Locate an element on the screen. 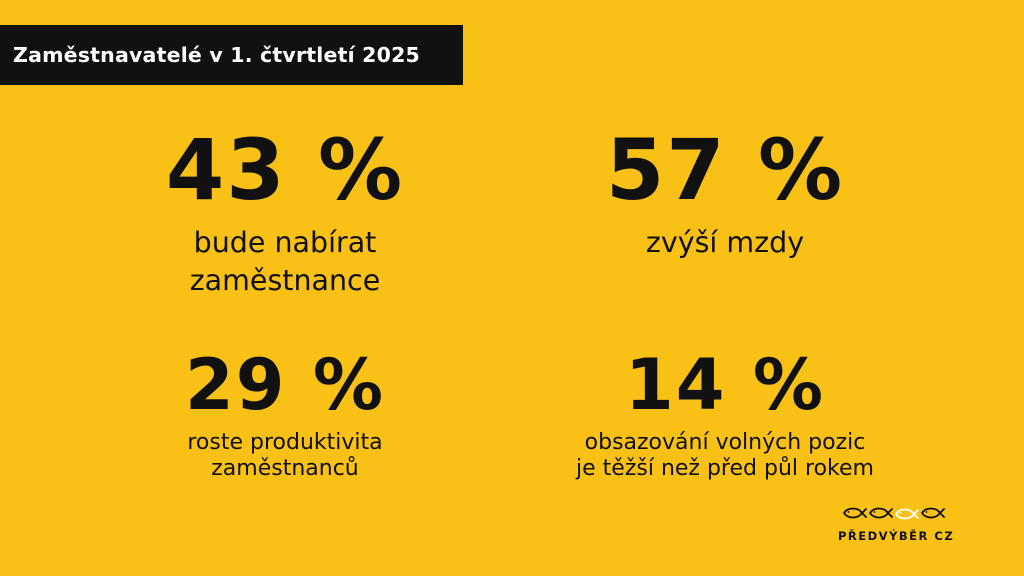 This screenshot has height=576, width=1024. stat-label-line: roste produktivita is located at coordinates (285, 442).